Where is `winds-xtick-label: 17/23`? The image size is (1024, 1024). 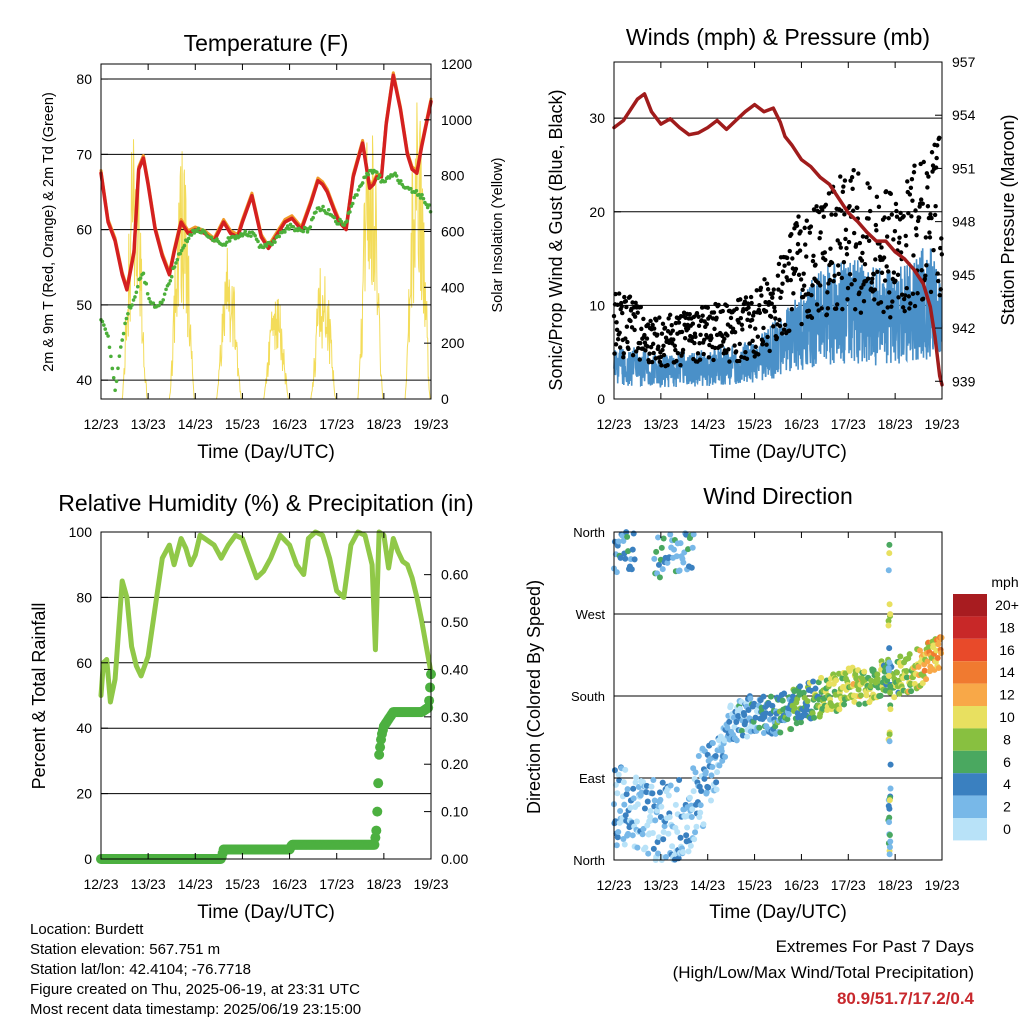
winds-xtick-label: 17/23 is located at coordinates (848, 424).